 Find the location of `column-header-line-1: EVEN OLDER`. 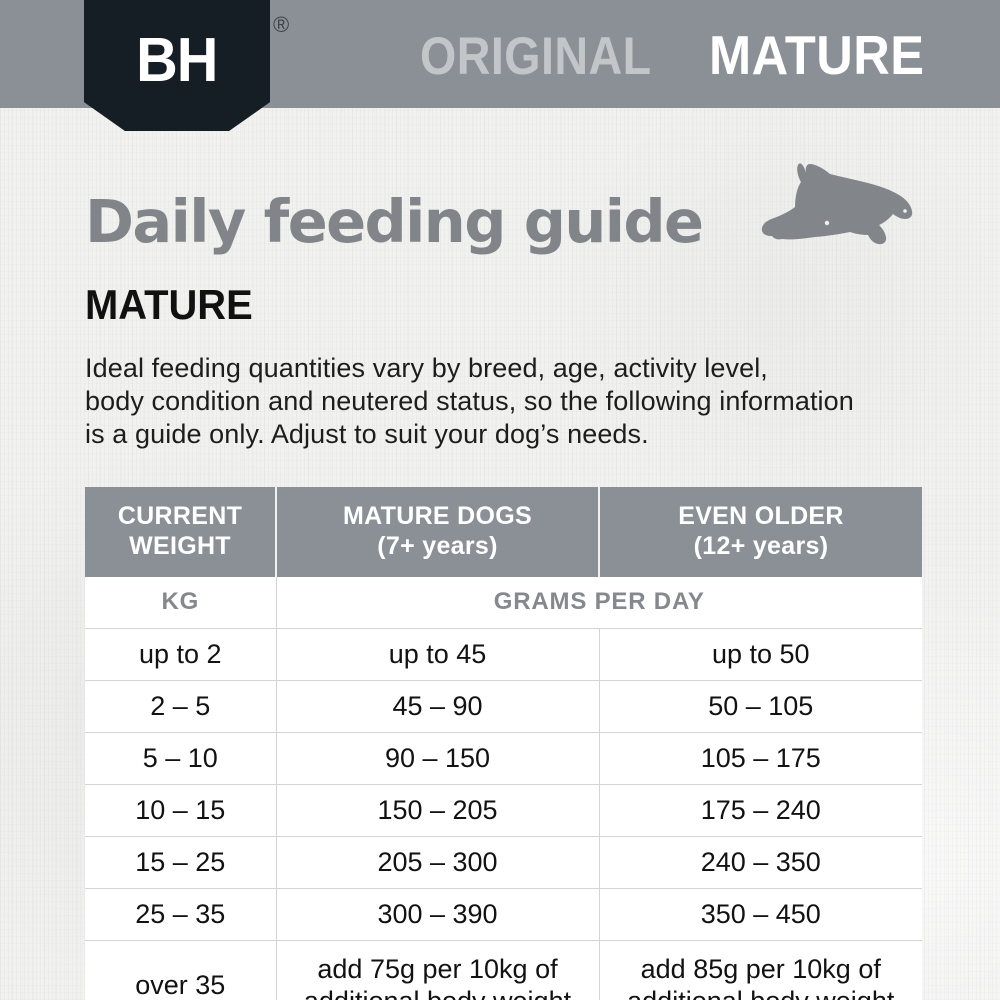

column-header-line-1: EVEN OLDER is located at coordinates (761, 516).